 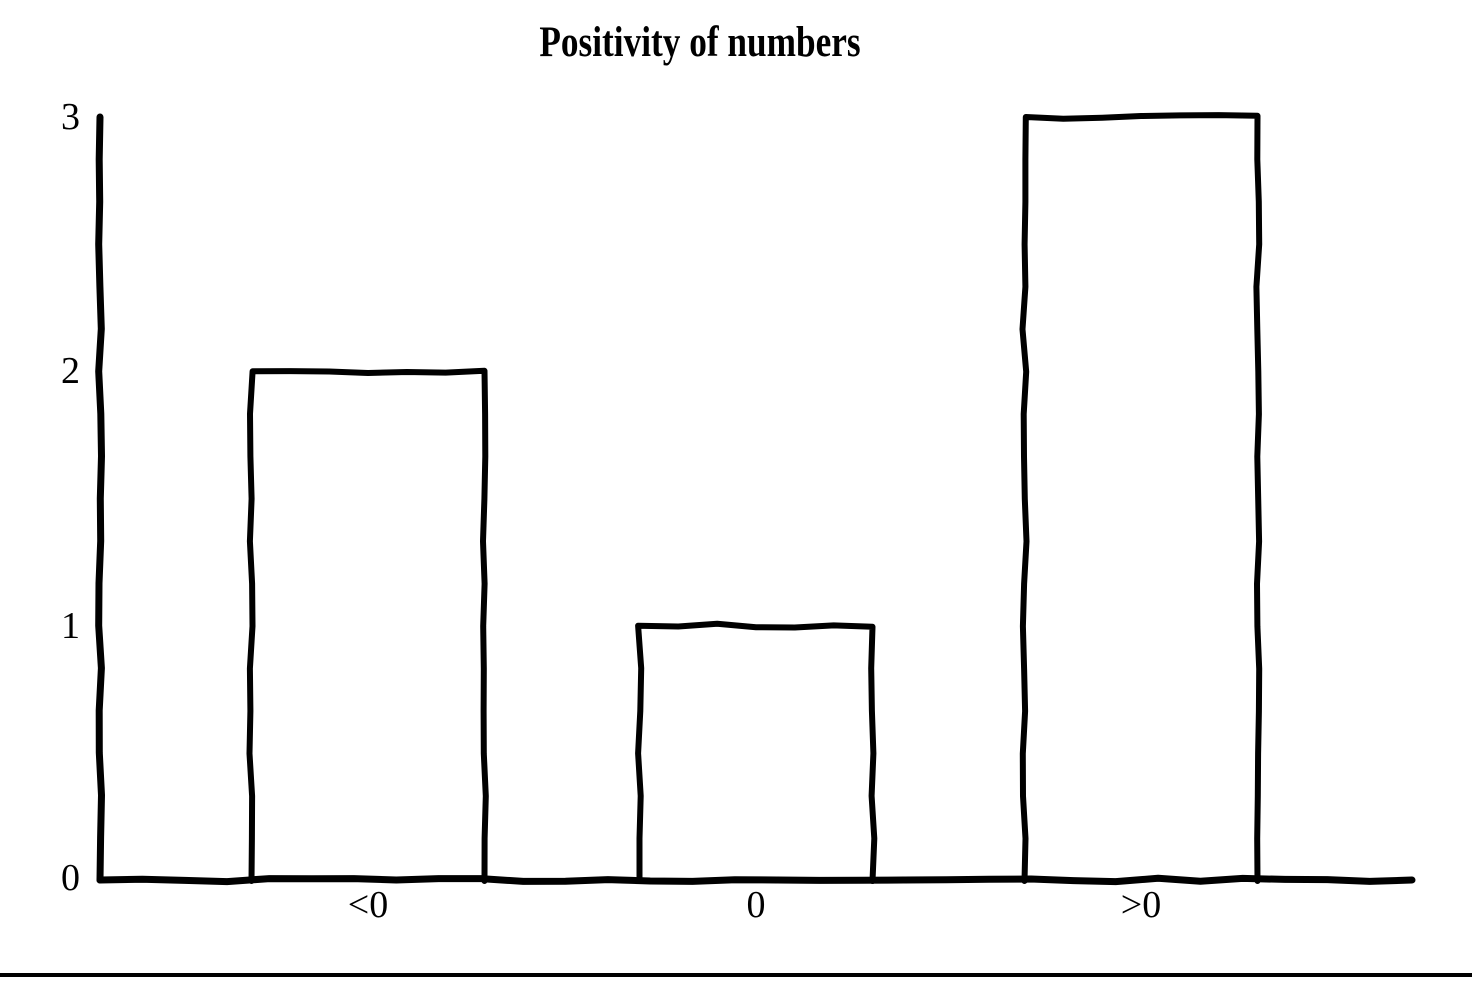 What do you see at coordinates (756, 905) in the screenshot?
I see `x-tick-label-zero: 0` at bounding box center [756, 905].